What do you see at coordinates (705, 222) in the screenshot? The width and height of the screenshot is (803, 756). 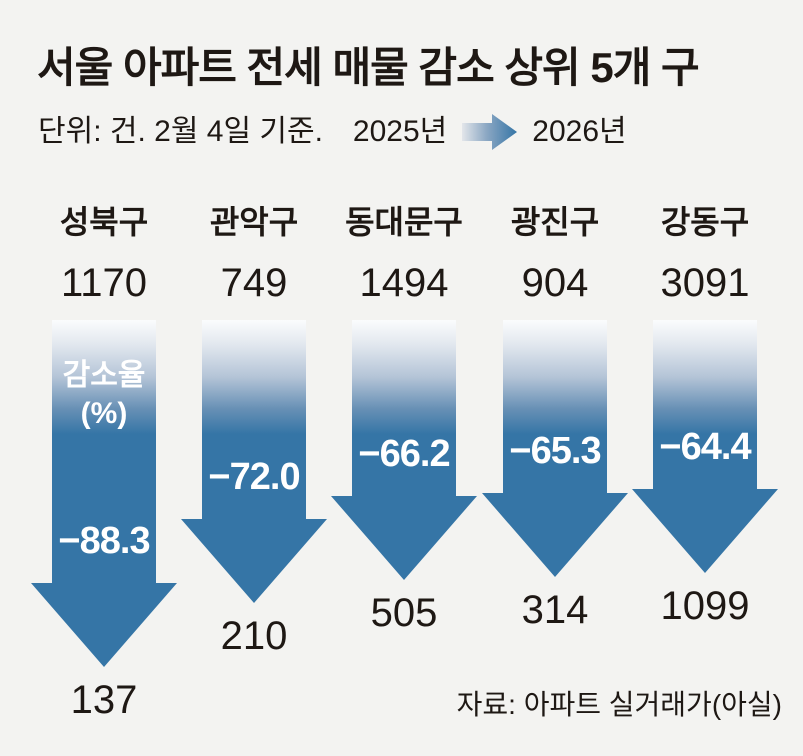 I see `district-label-4: 강동구` at bounding box center [705, 222].